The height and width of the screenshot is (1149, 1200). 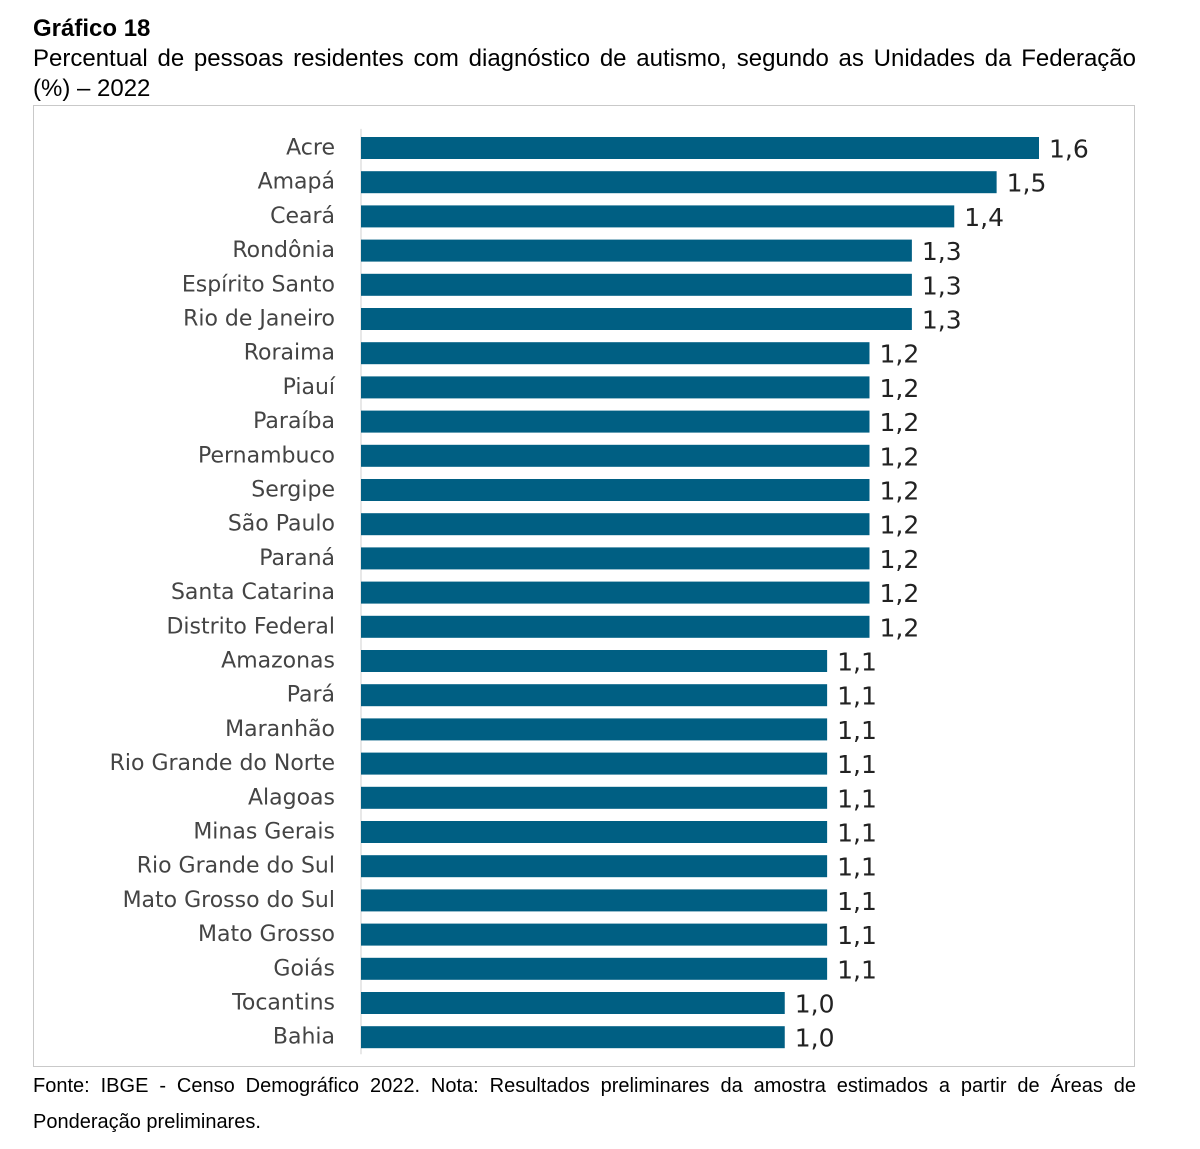 What do you see at coordinates (297, 558) in the screenshot?
I see `category-label: Paraná` at bounding box center [297, 558].